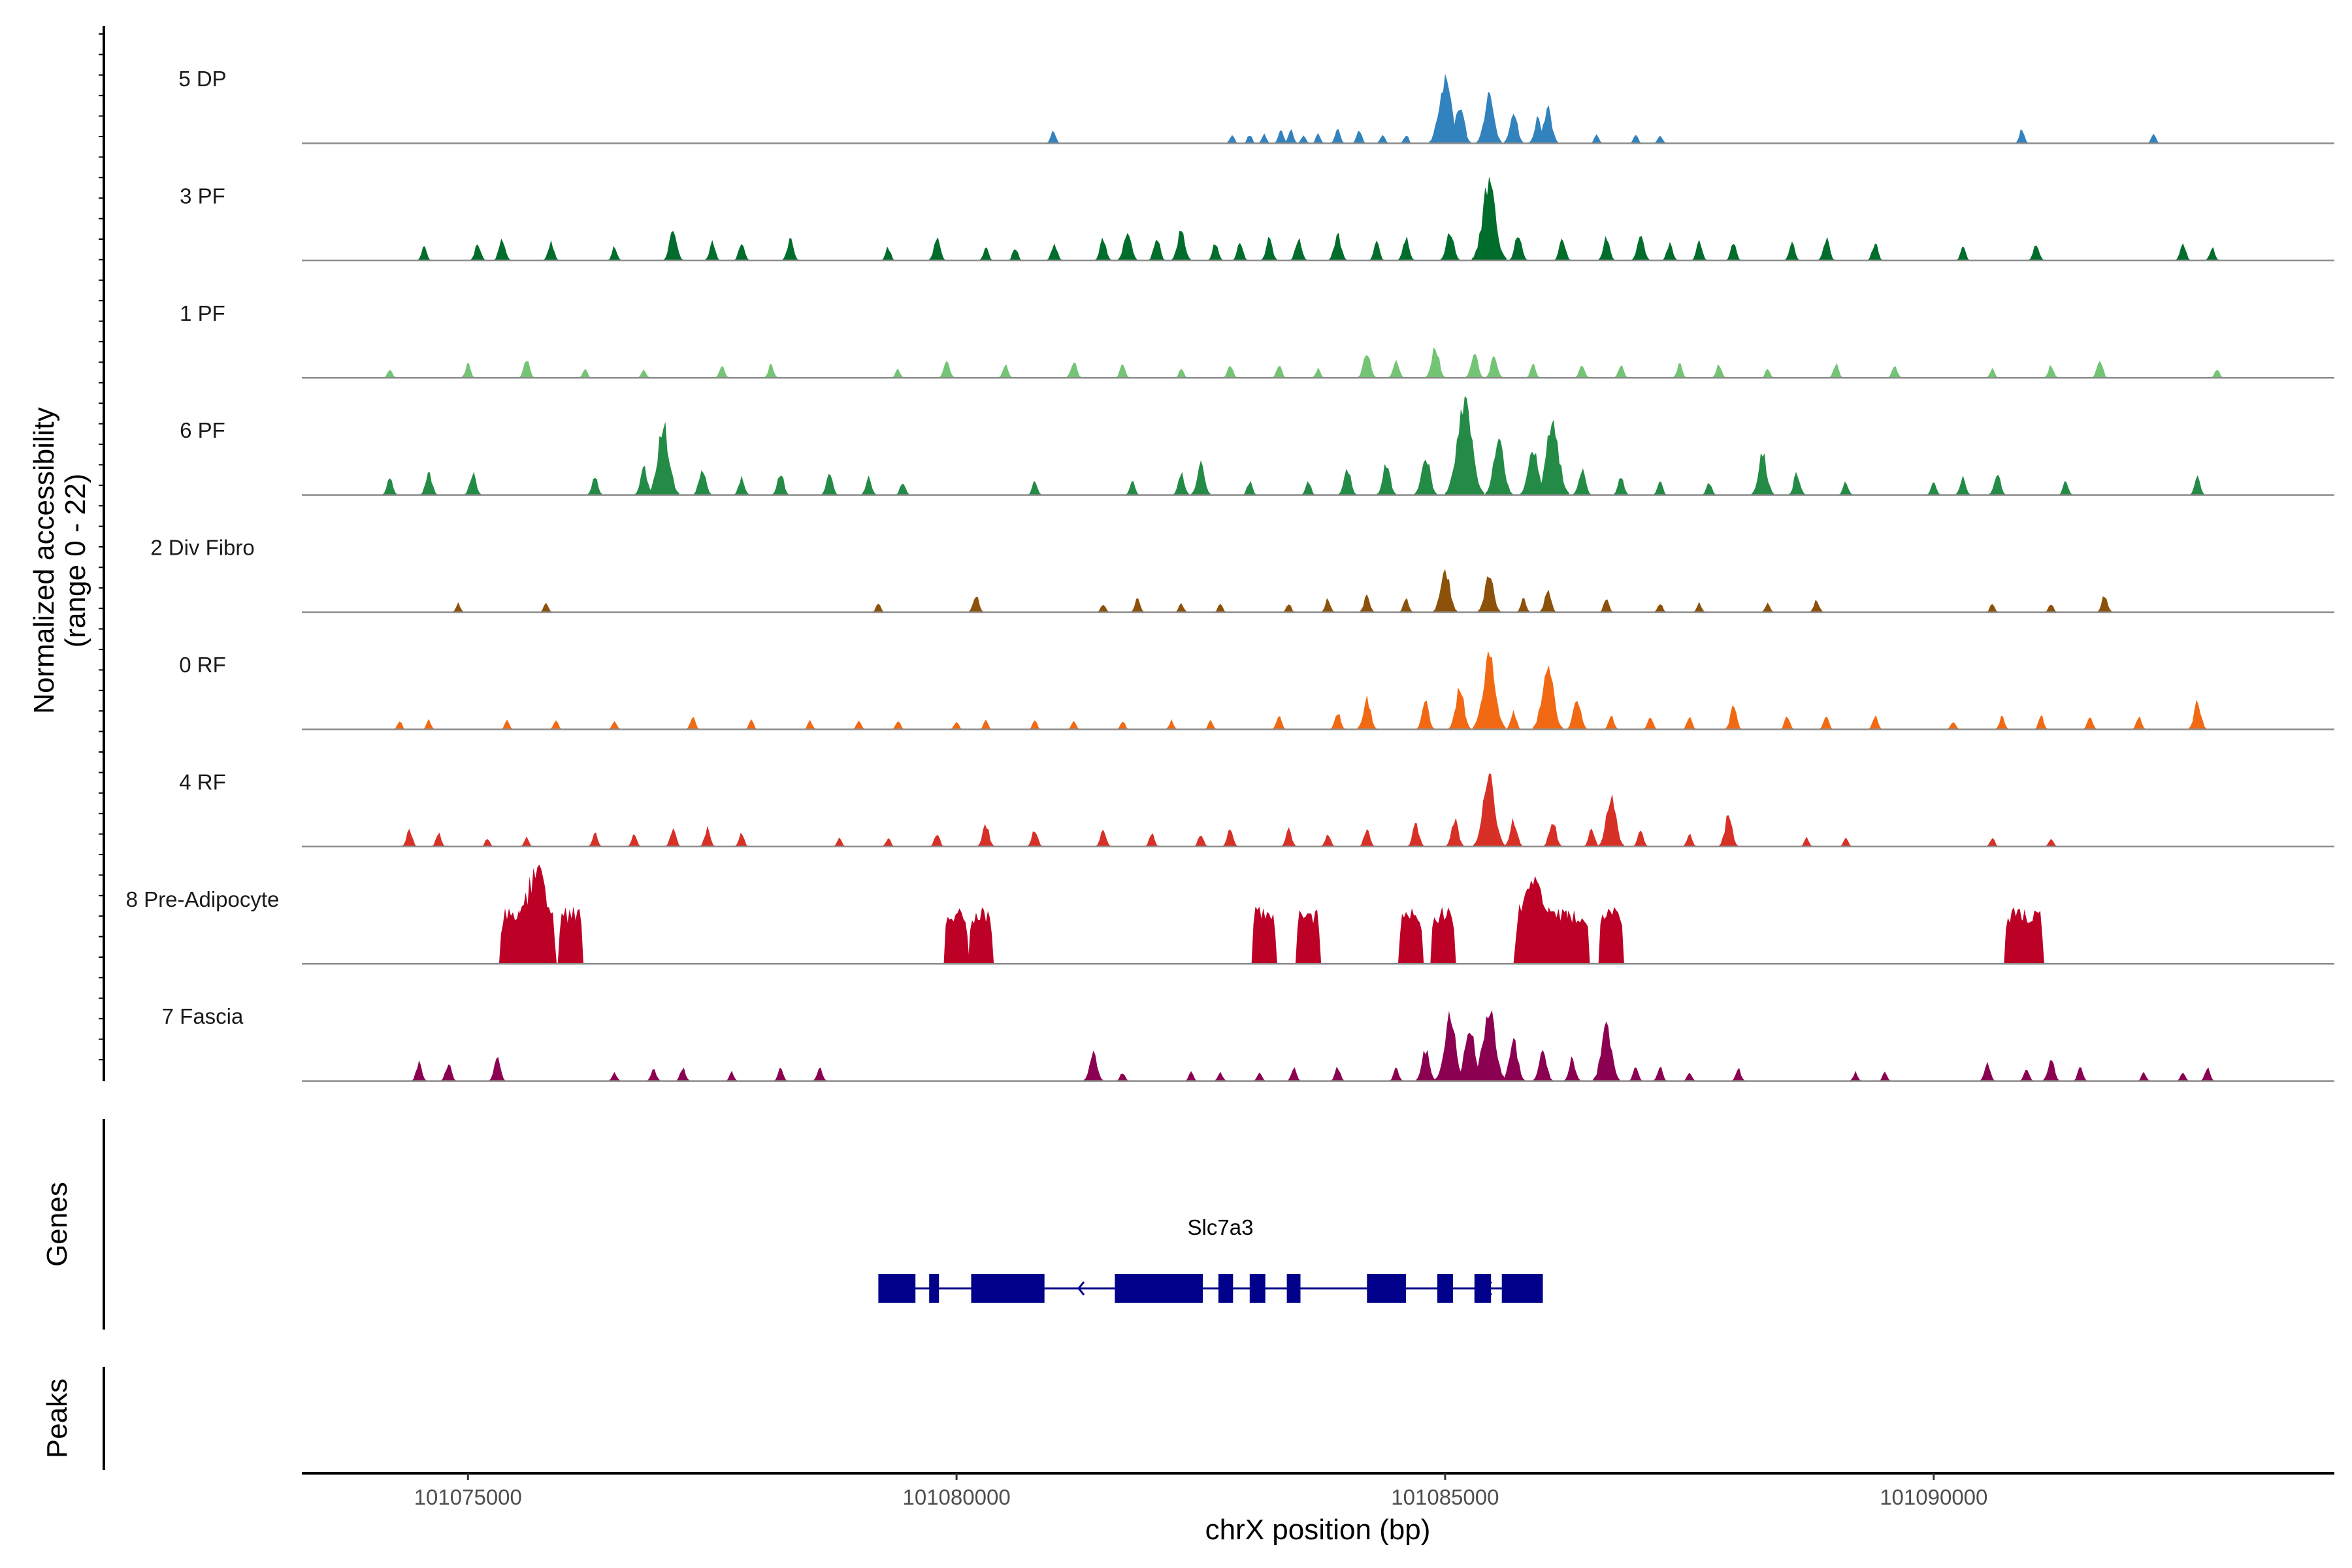 Image resolution: width=2352 pixels, height=1568 pixels. I want to click on x-tick-label: 101090000, so click(1933, 1497).